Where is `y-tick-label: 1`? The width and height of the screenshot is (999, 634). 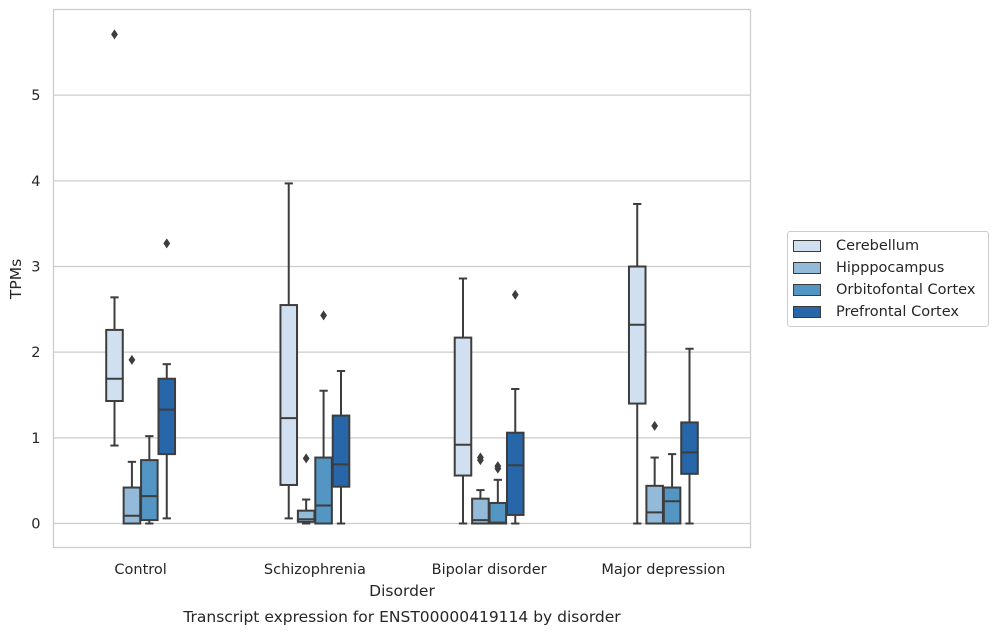
y-tick-label: 1 is located at coordinates (35, 439).